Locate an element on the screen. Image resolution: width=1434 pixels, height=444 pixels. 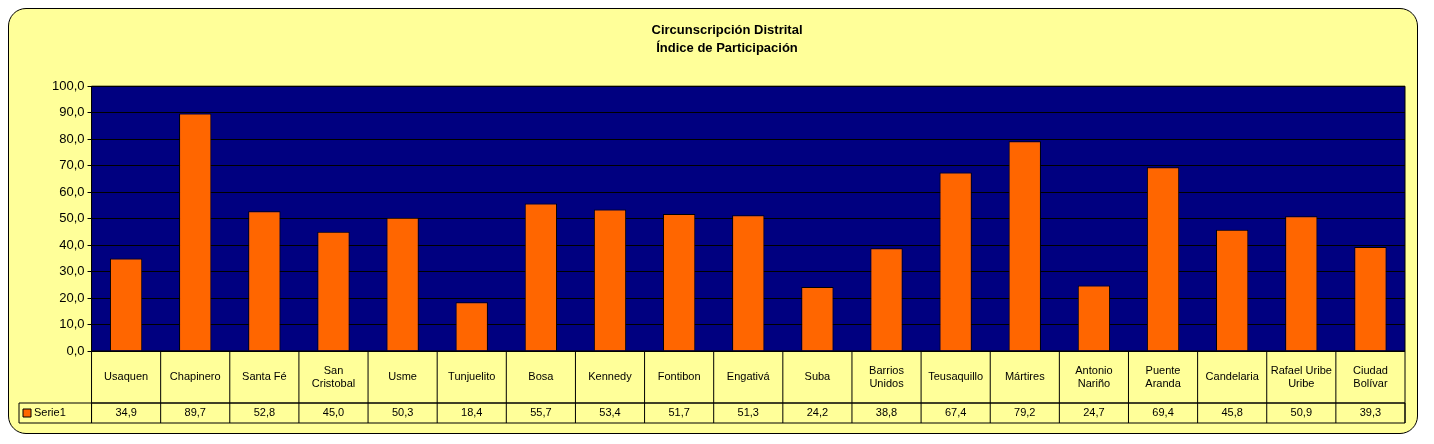
y-tick-label: 80,0 is located at coordinates (72, 138).